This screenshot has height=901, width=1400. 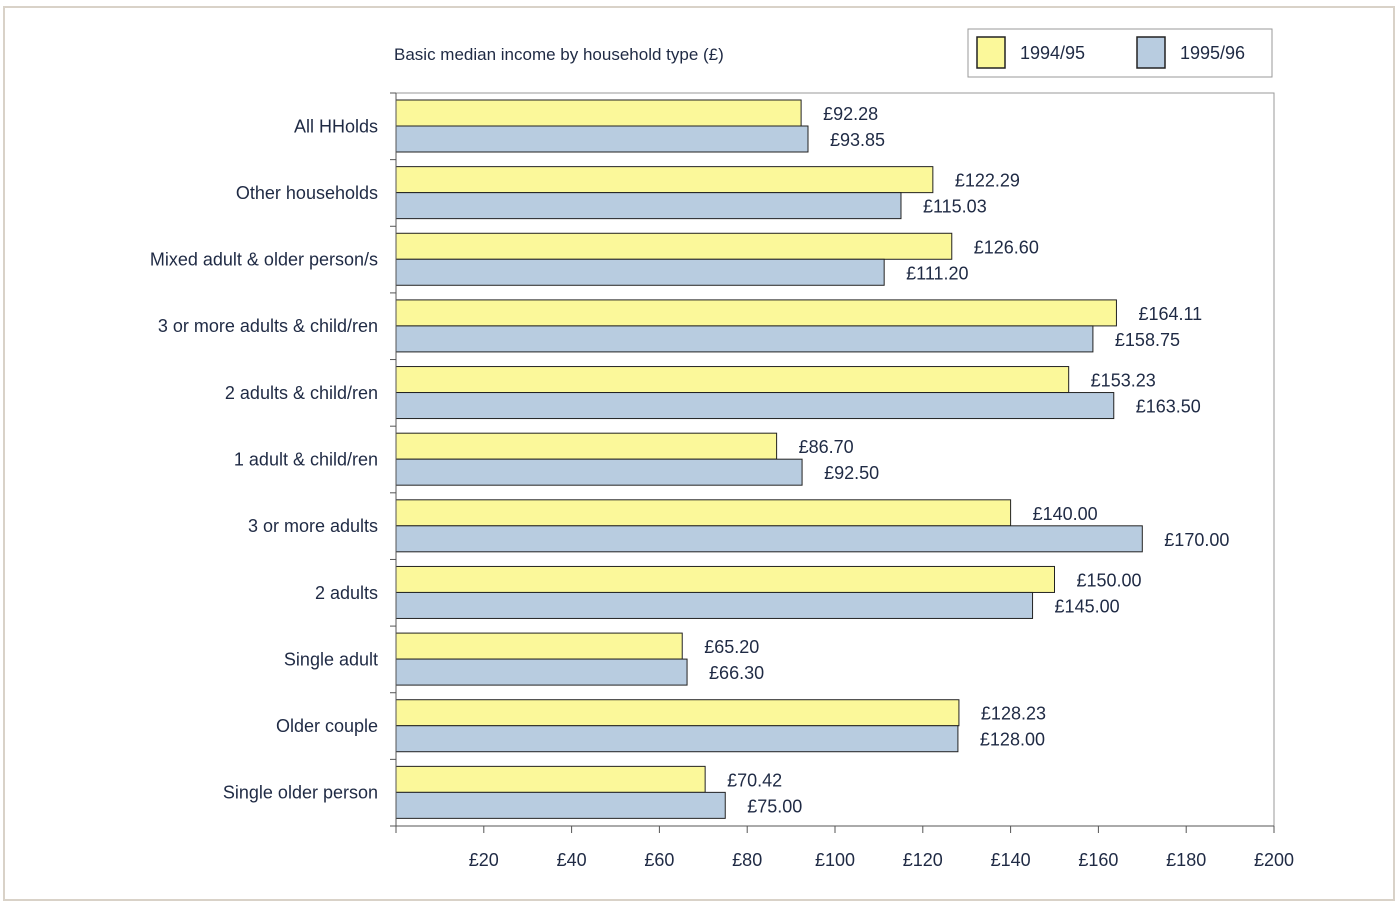 I want to click on data-label: £86.70, so click(x=826, y=447).